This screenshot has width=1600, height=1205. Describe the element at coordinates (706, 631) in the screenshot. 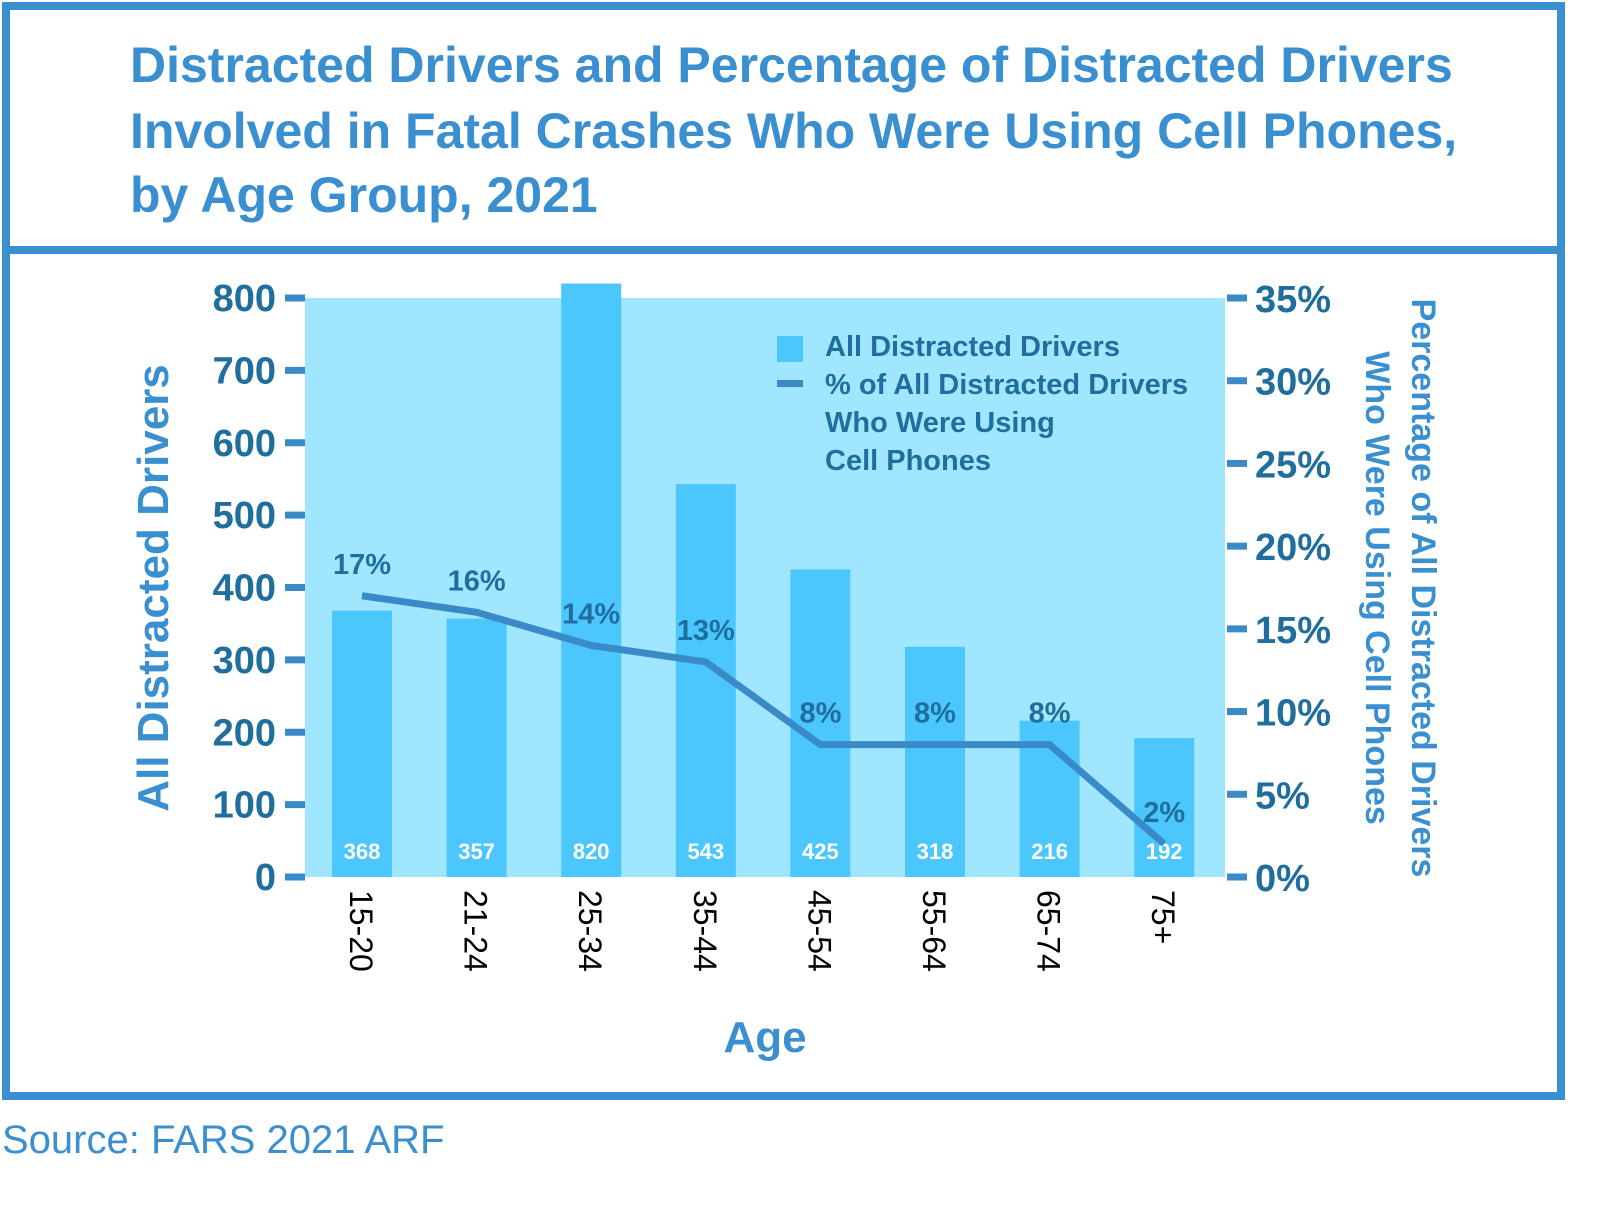

I see `line-value-label: 13%` at that location.